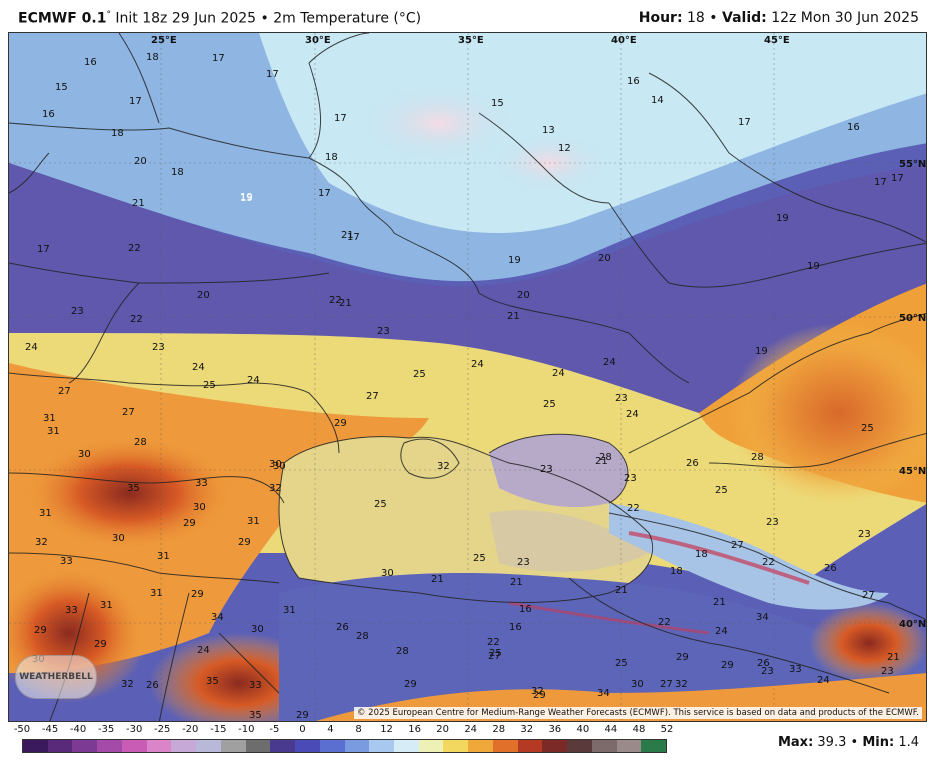 The image size is (935, 768). What do you see at coordinates (660, 18) in the screenshot?
I see `hour-label: Hour:` at bounding box center [660, 18].